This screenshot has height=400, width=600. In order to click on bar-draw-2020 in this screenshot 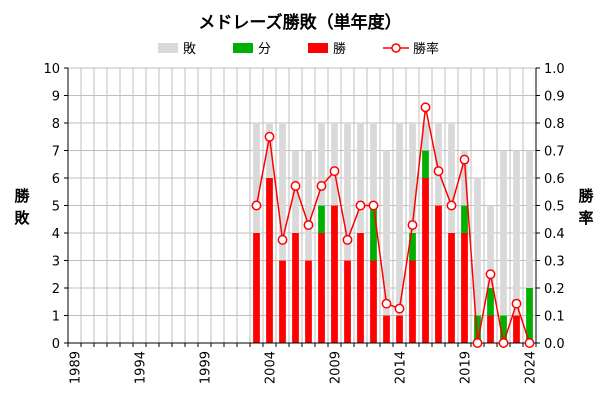, I will do `click(477, 329)`.